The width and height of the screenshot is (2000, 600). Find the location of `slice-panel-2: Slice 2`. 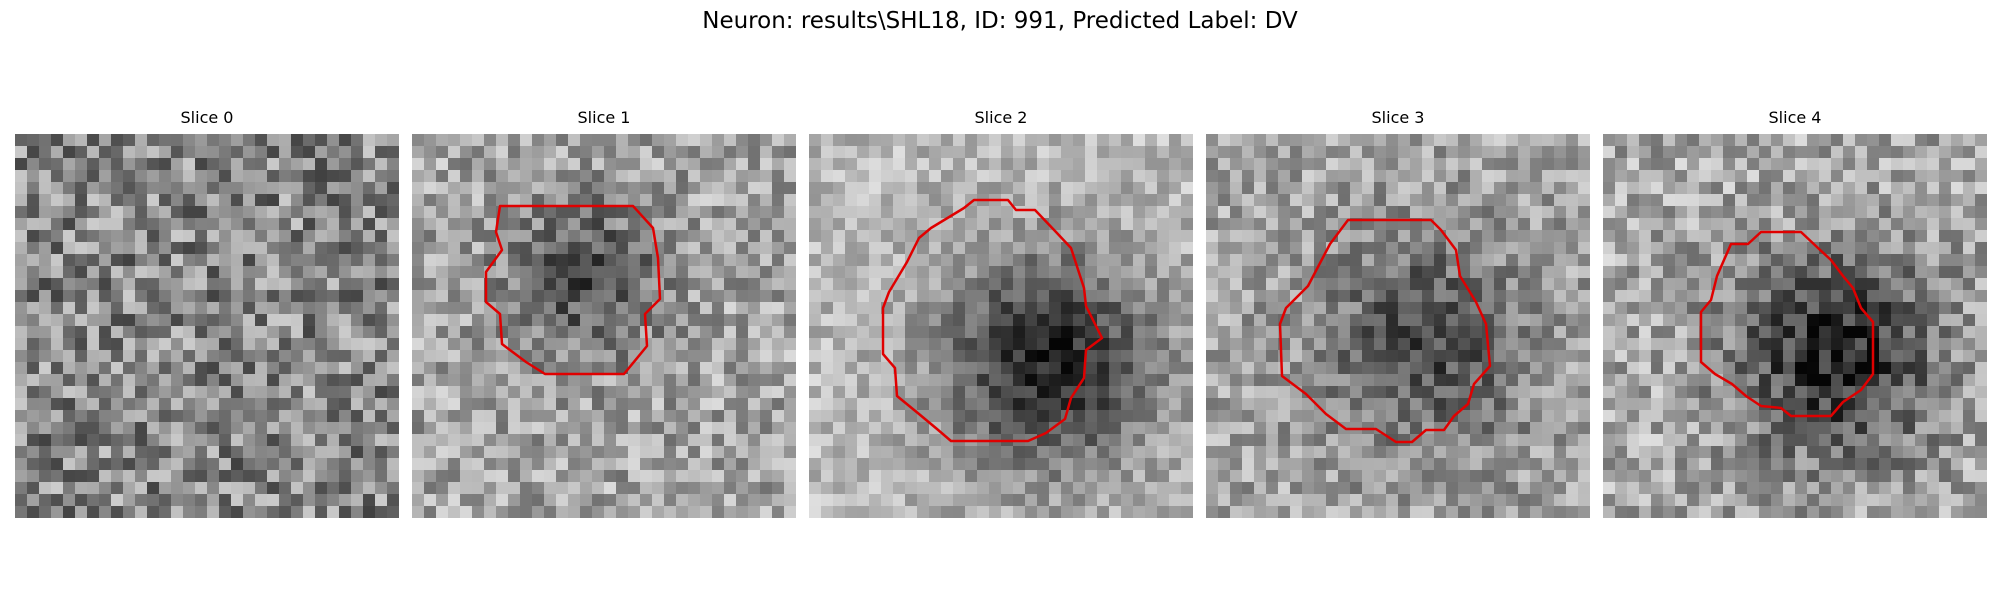

slice-panel-2: Slice 2 is located at coordinates (1001, 314).